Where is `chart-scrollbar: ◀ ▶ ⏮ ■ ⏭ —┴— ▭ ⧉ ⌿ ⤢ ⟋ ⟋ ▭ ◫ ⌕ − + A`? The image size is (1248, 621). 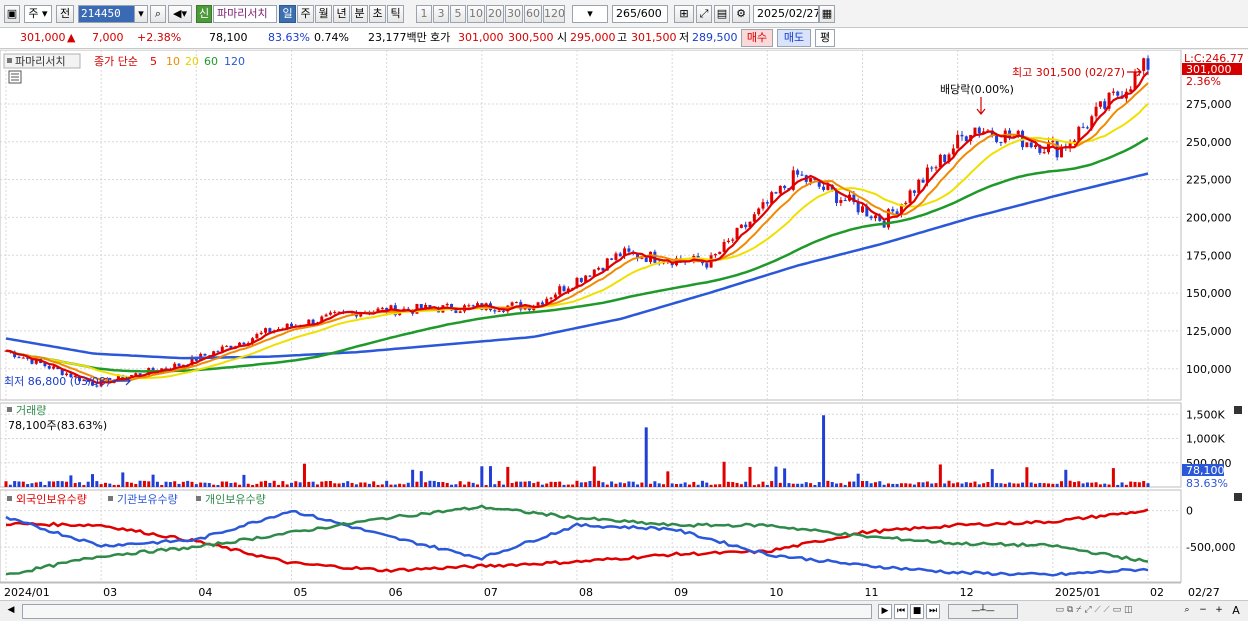 chart-scrollbar: ◀ ▶ ⏮ ■ ⏭ —┴— ▭ ⧉ ⌿ ⤢ ⟋ ⟋ ▭ ◫ ⌕ − + A is located at coordinates (624, 610).